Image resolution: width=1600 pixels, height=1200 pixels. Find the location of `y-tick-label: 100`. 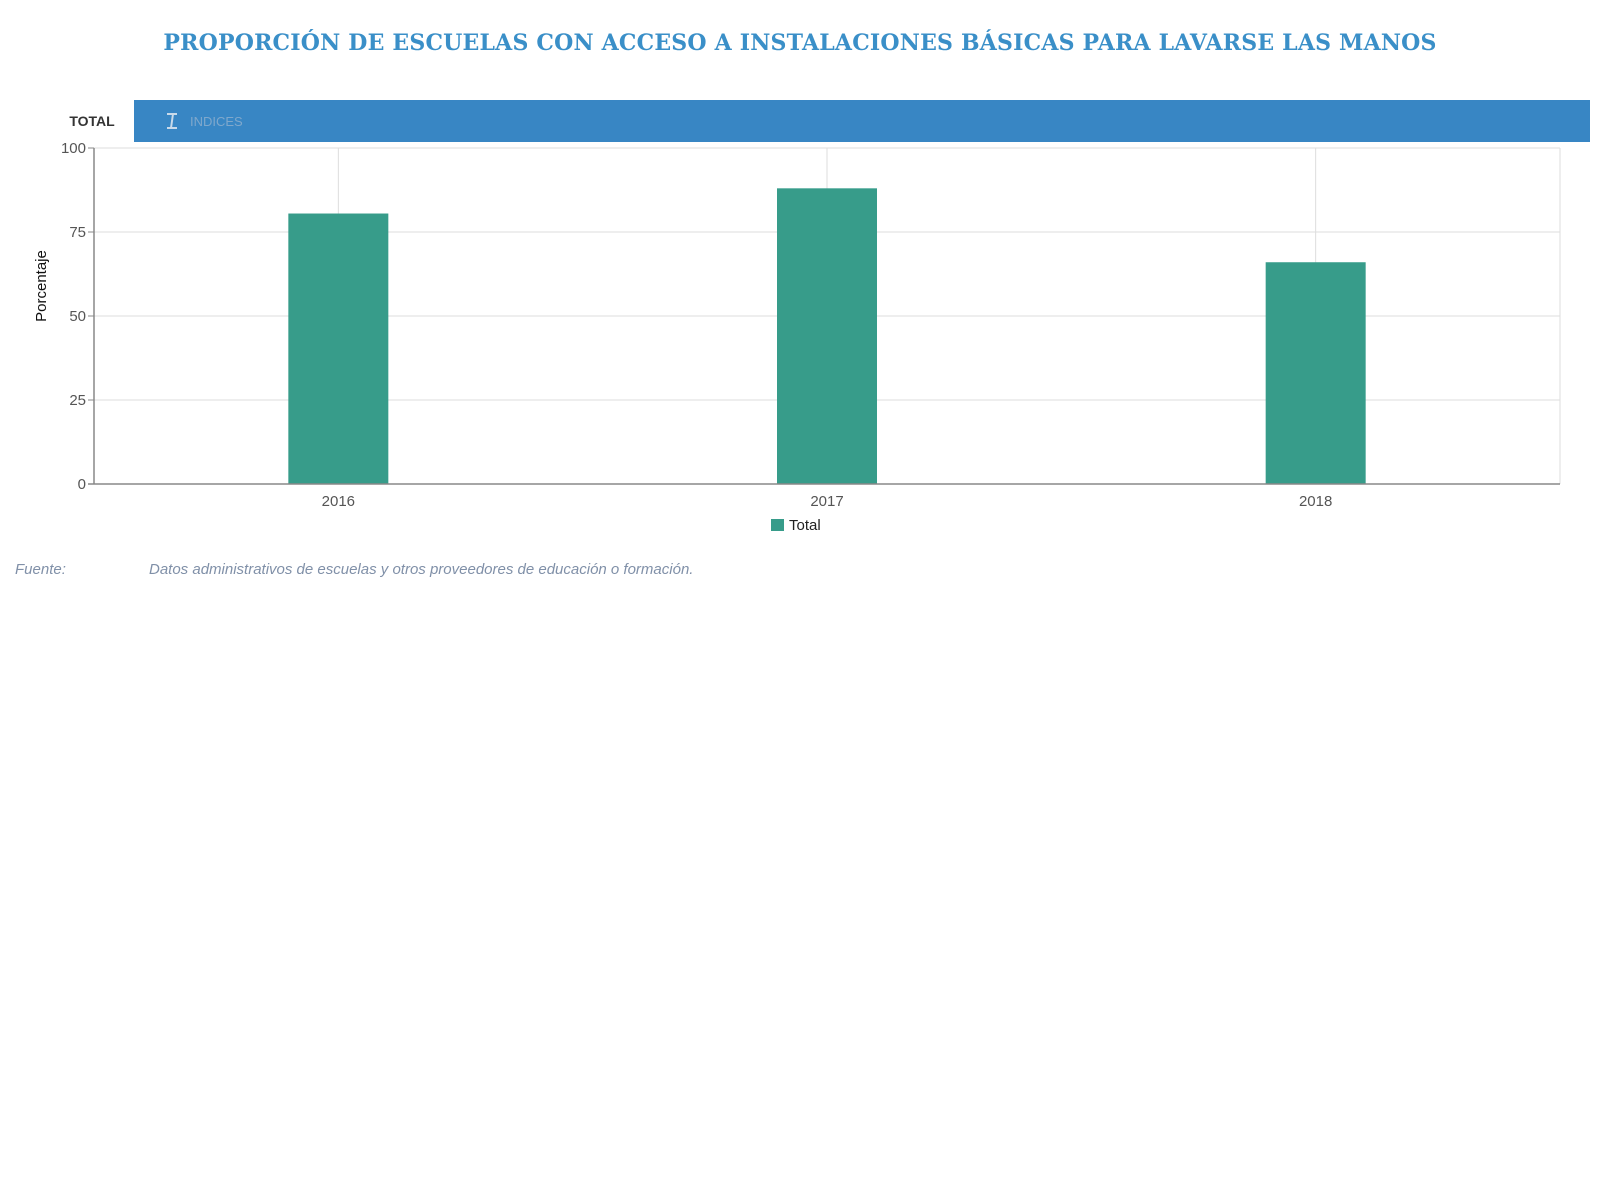

y-tick-label: 100 is located at coordinates (73, 149).